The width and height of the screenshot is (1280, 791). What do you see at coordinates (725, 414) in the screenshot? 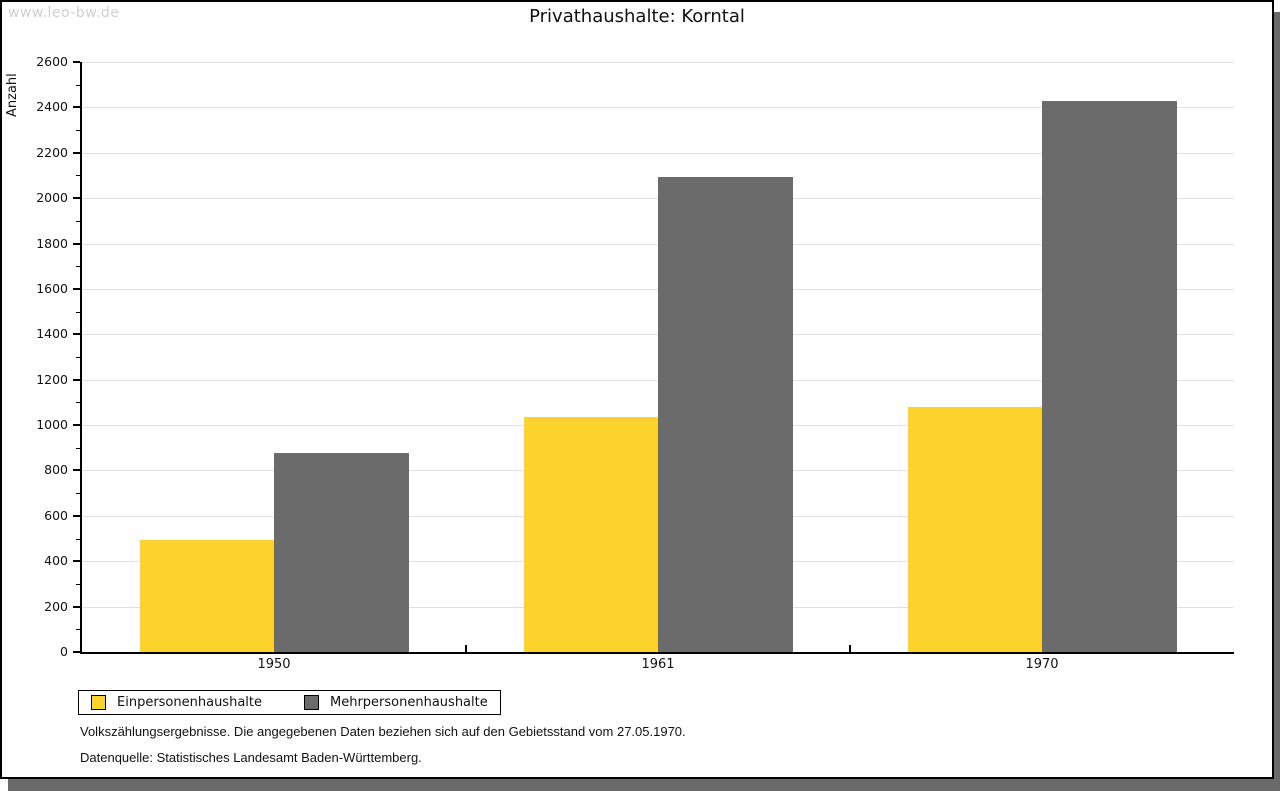
I see `bar-mehrpersonenhaushalte-1961` at bounding box center [725, 414].